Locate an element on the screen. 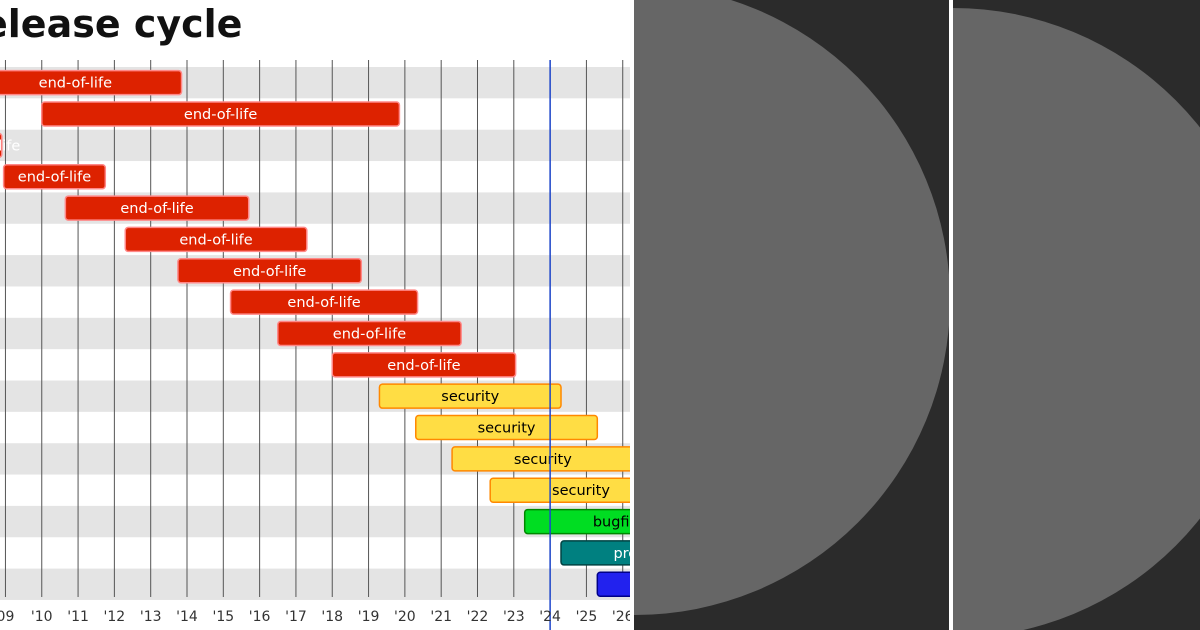 The image size is (1200, 630). x-tick-label: '15 is located at coordinates (223, 617).